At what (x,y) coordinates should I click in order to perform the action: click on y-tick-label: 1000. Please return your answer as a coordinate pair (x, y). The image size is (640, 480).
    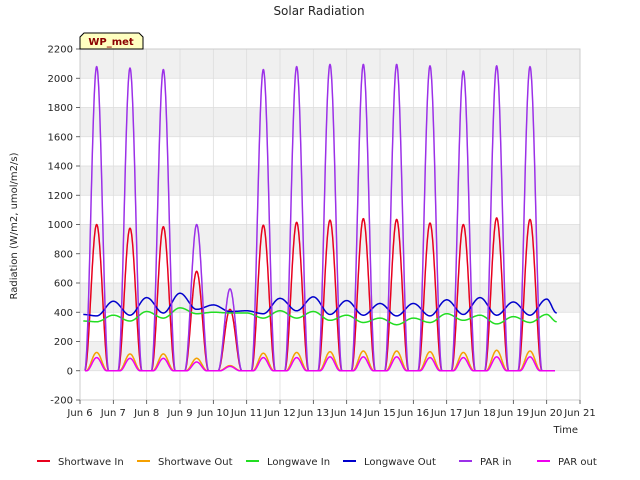
    Looking at the image, I should click on (60, 225).